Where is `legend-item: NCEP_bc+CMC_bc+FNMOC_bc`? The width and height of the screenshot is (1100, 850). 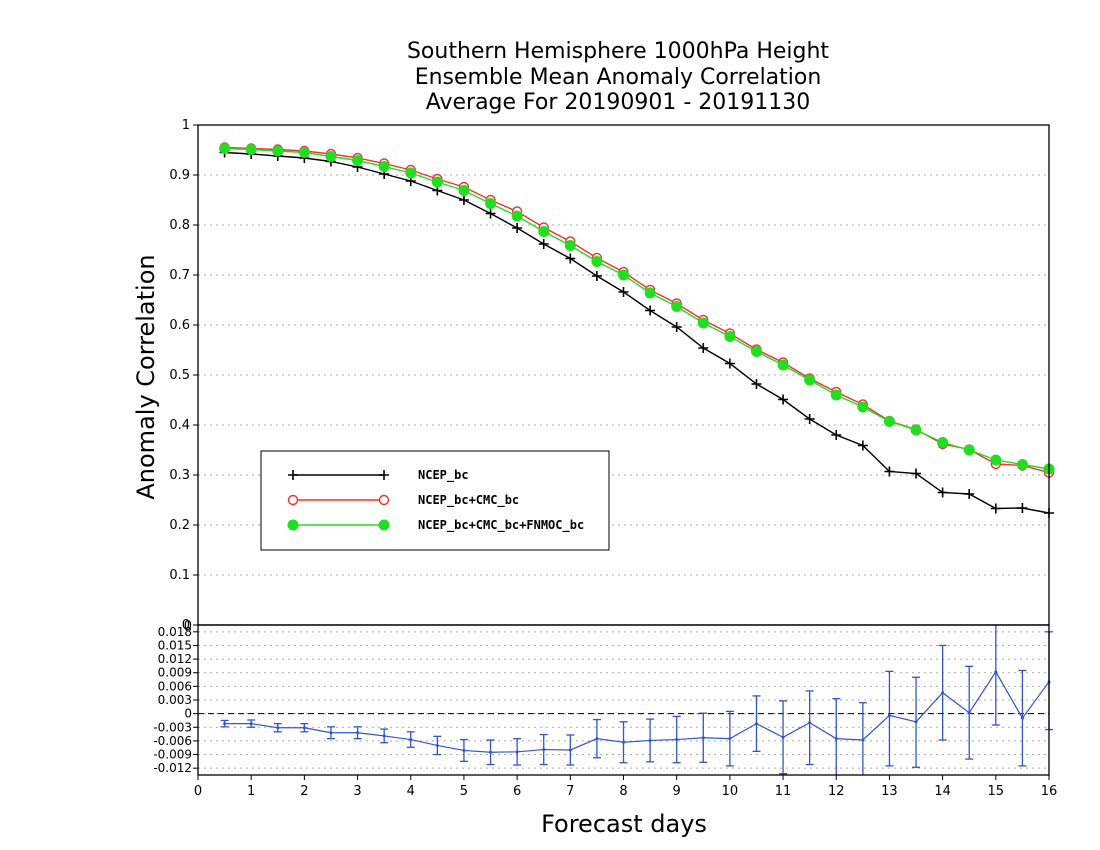 legend-item: NCEP_bc+CMC_bc+FNMOC_bc is located at coordinates (435, 525).